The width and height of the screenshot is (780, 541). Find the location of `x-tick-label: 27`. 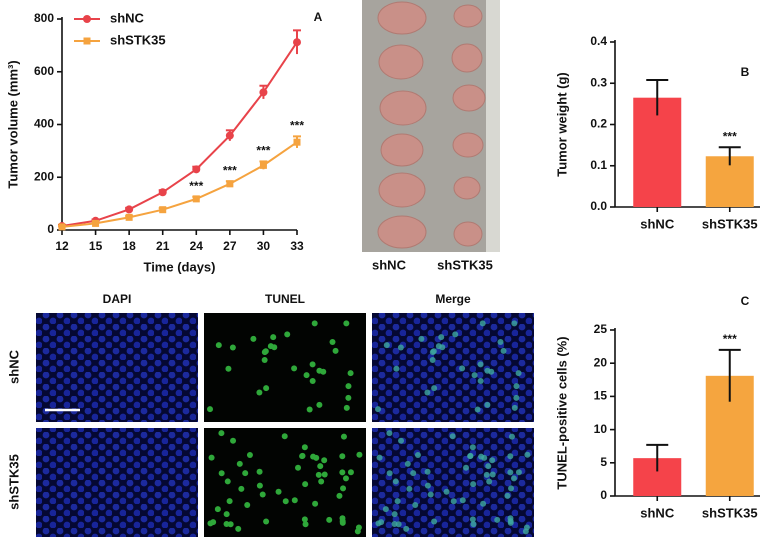

x-tick-label: 27 is located at coordinates (230, 246).